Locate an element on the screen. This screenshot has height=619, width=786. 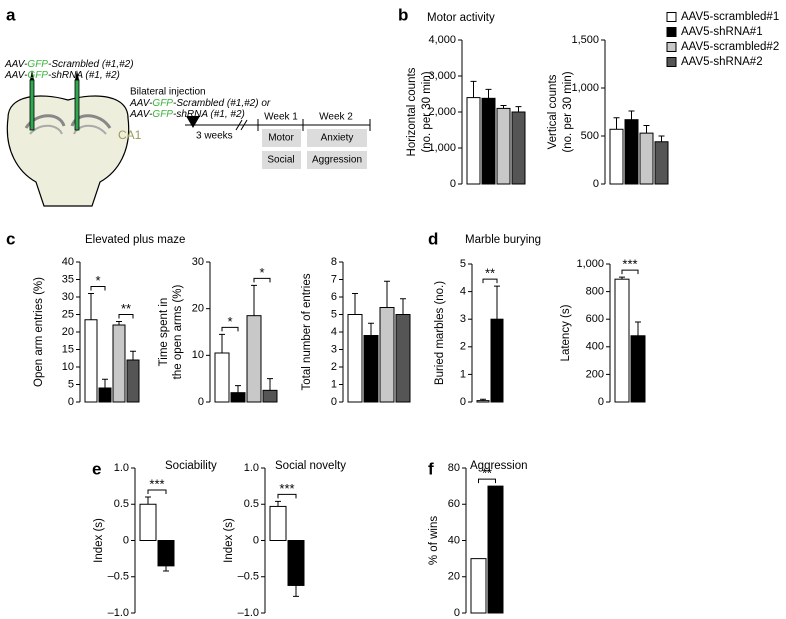
y-tick-label: 35 is located at coordinates (68, 279).